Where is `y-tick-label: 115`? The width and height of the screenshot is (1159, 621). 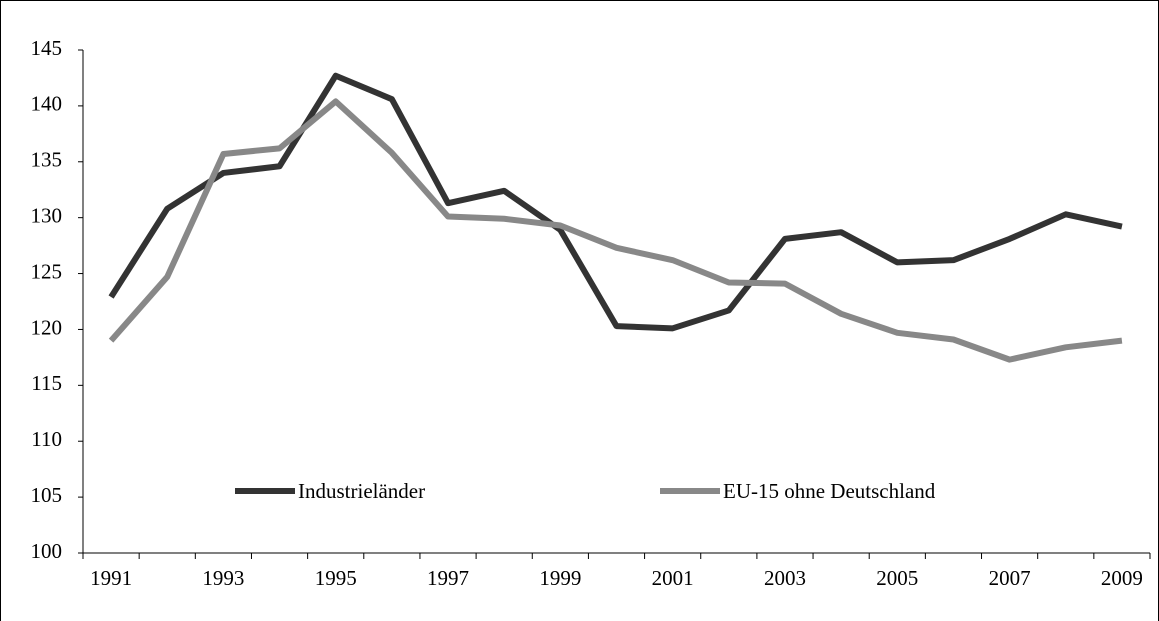
y-tick-label: 115 is located at coordinates (46, 383).